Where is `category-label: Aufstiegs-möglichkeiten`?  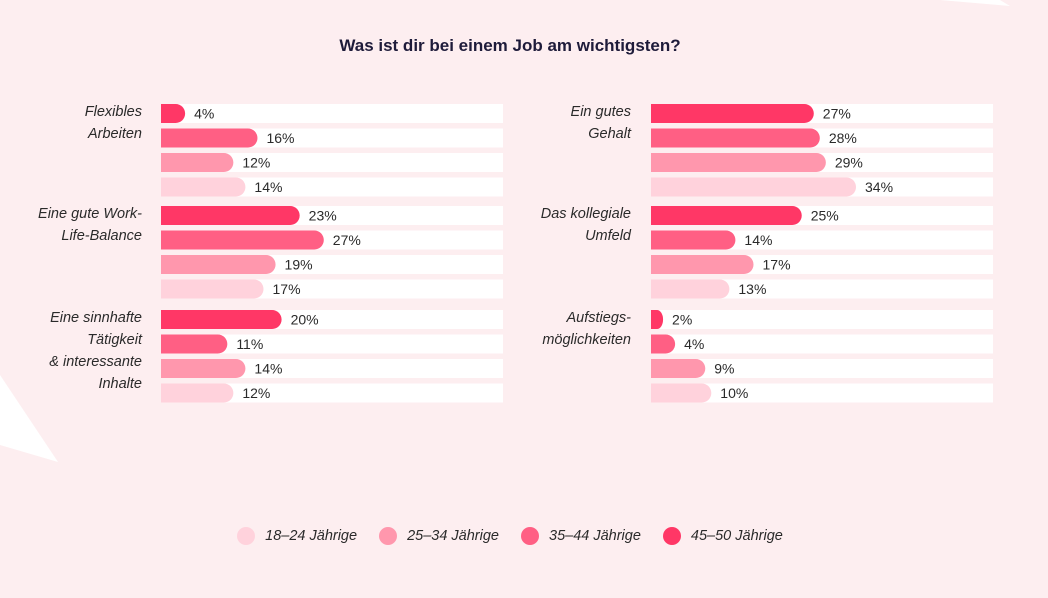 category-label: Aufstiegs-möglichkeiten is located at coordinates (586, 329).